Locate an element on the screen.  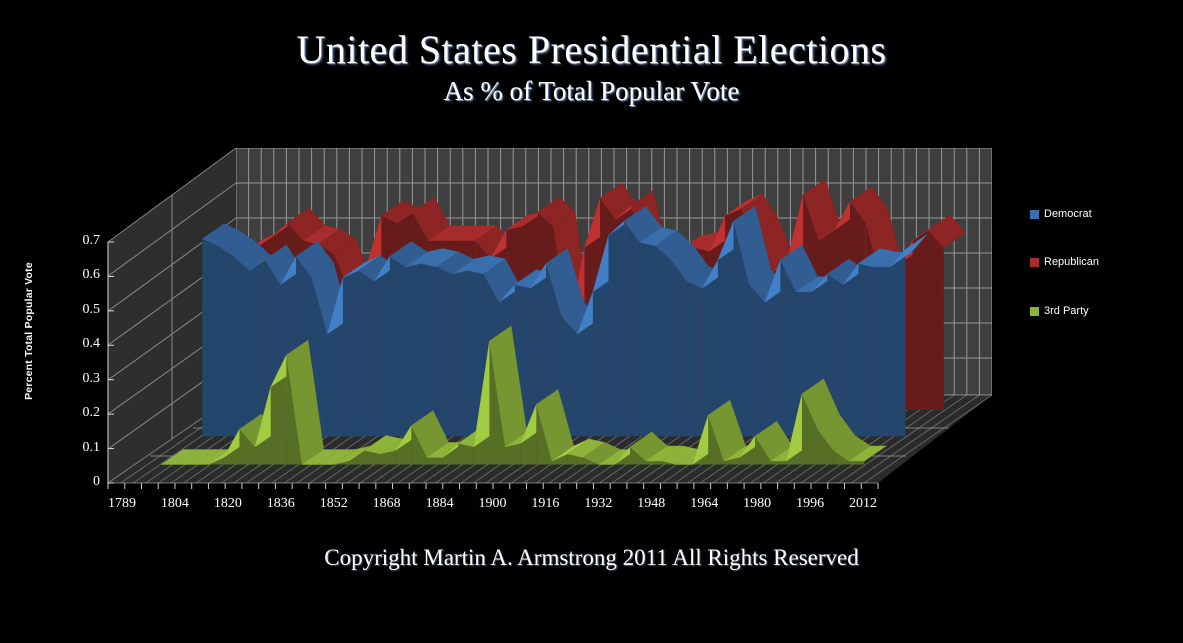
legend-swatch-republican is located at coordinates (1034, 262).